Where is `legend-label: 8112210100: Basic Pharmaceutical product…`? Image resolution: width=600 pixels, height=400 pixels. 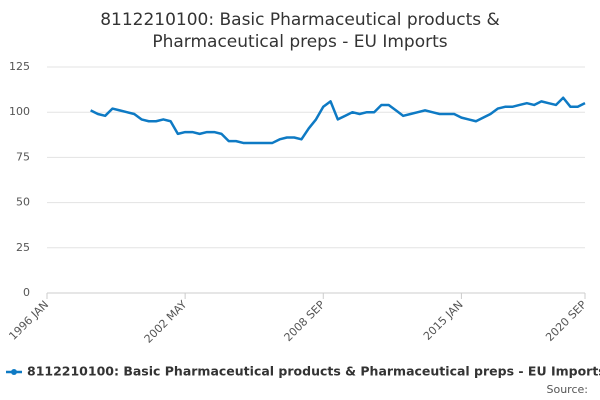
legend-label: 8112210100: Basic Pharmaceutical product… is located at coordinates (313, 371).